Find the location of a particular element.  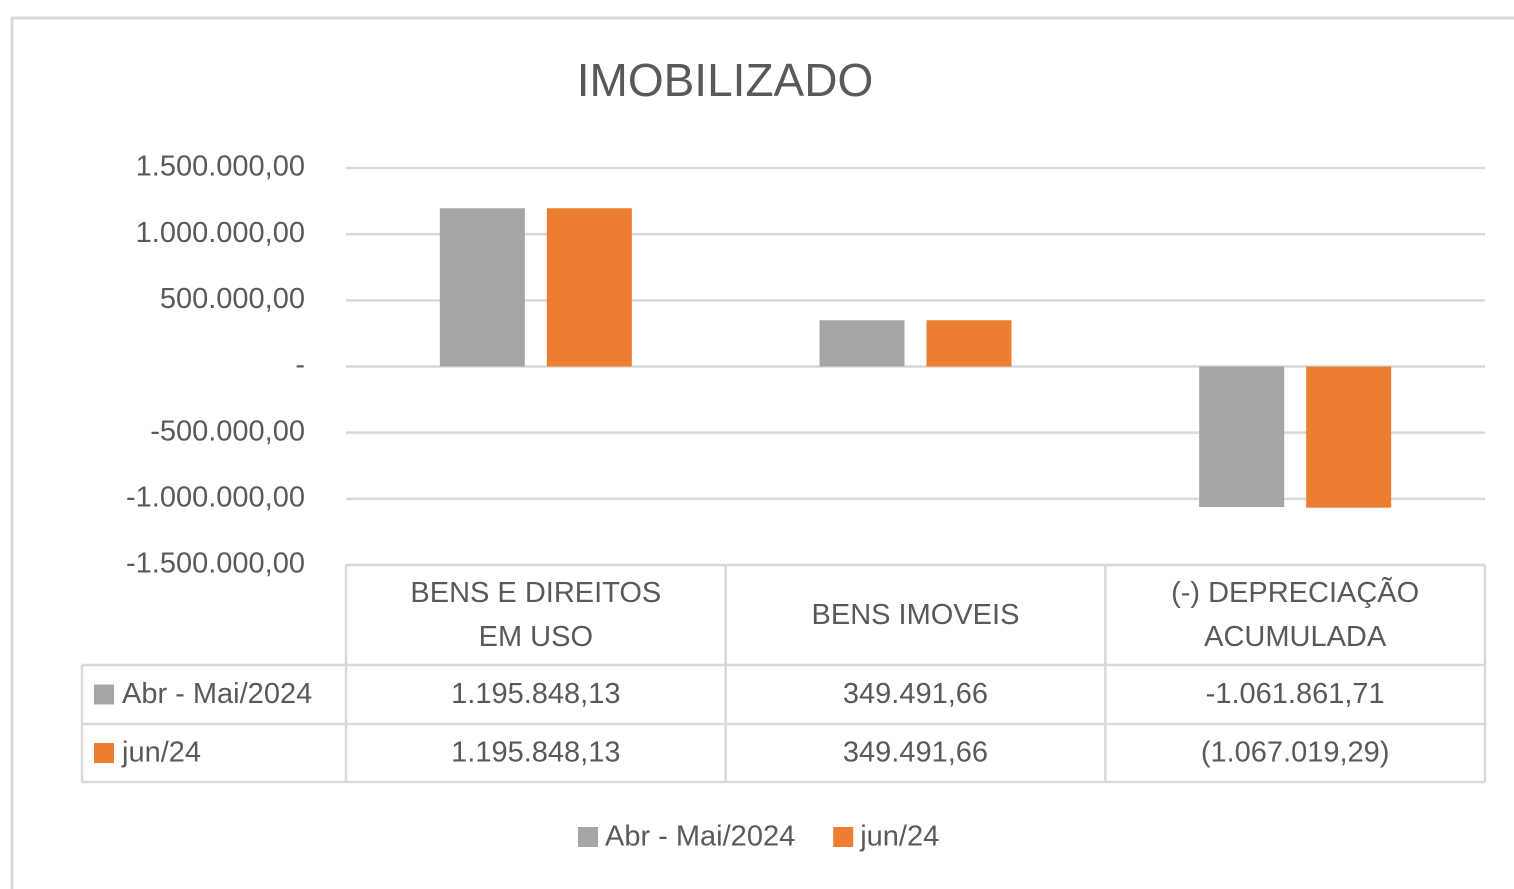

value-label: -1.061.861,71 is located at coordinates (1295, 694).